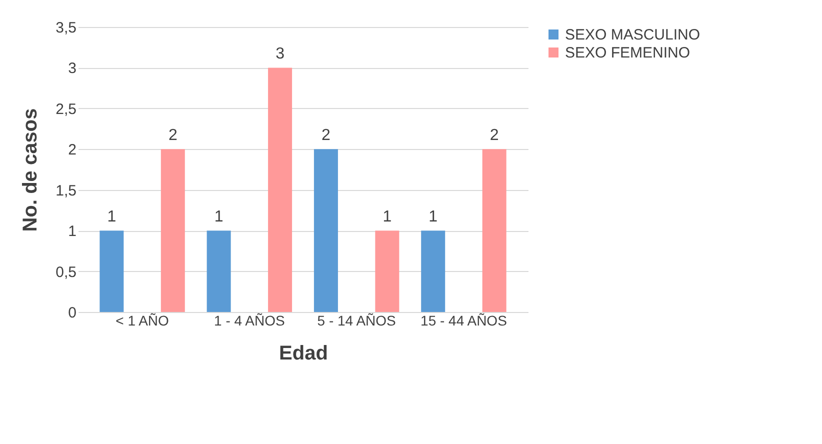 This screenshot has width=822, height=444. What do you see at coordinates (627, 53) in the screenshot?
I see `legend-label: SEXO FEMENINO` at bounding box center [627, 53].